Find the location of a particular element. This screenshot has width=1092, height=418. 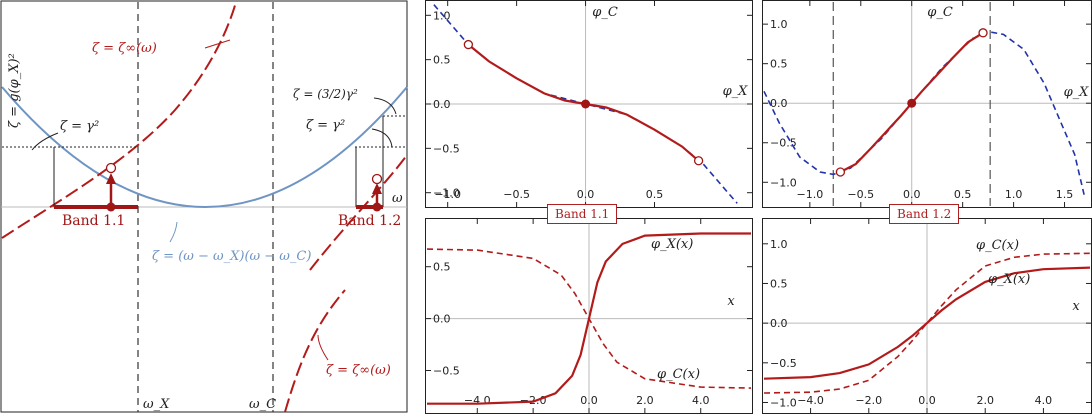

band12-badge: Band 1.2 is located at coordinates (924, 214).